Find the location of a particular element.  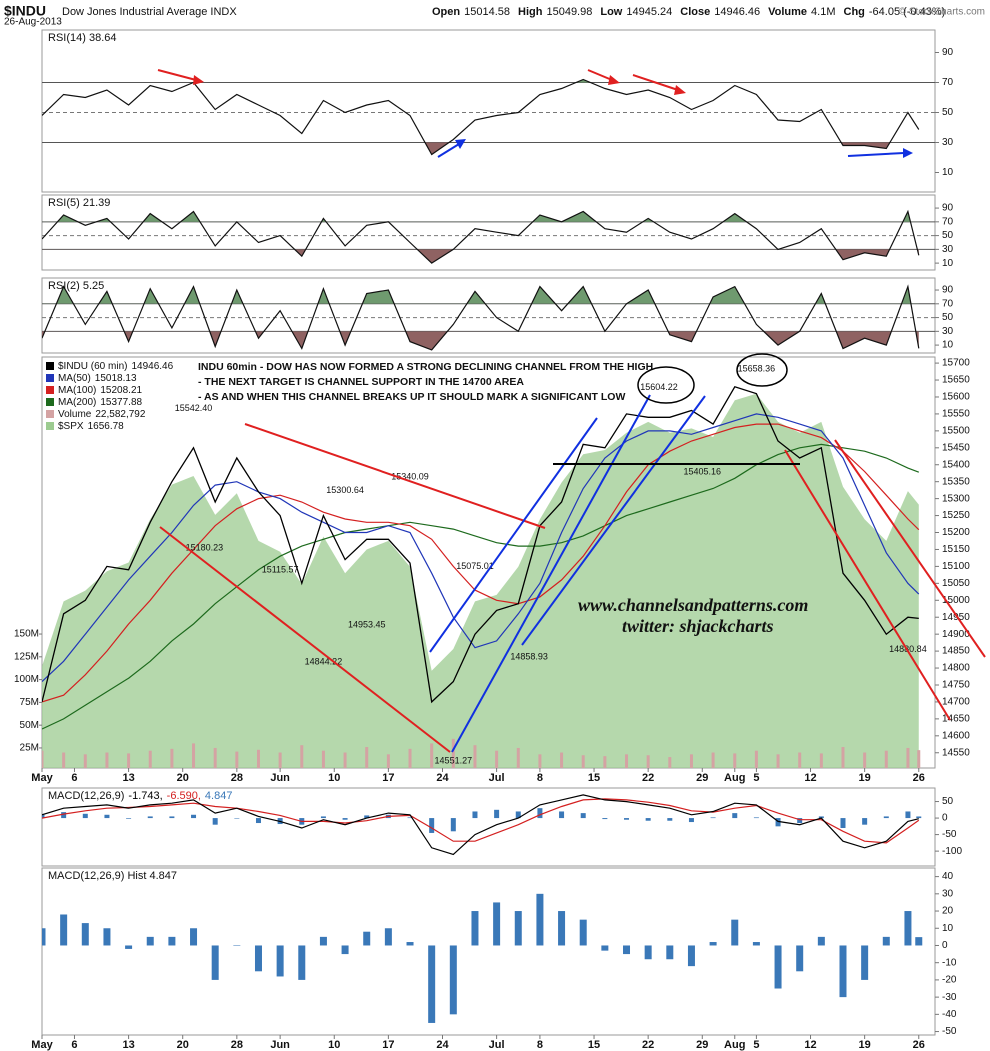

price-label: 15405.16 is located at coordinates (703, 471).